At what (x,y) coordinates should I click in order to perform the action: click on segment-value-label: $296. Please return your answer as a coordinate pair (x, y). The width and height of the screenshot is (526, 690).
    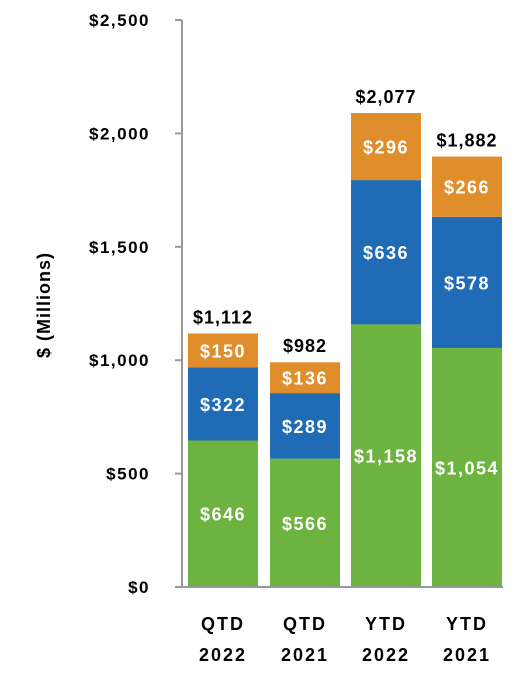
    Looking at the image, I should click on (386, 148).